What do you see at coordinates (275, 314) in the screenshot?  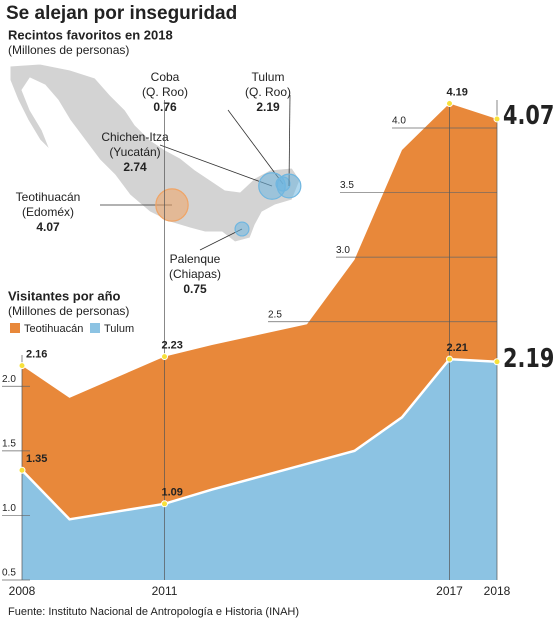 I see `y-tick-label: 2.5` at bounding box center [275, 314].